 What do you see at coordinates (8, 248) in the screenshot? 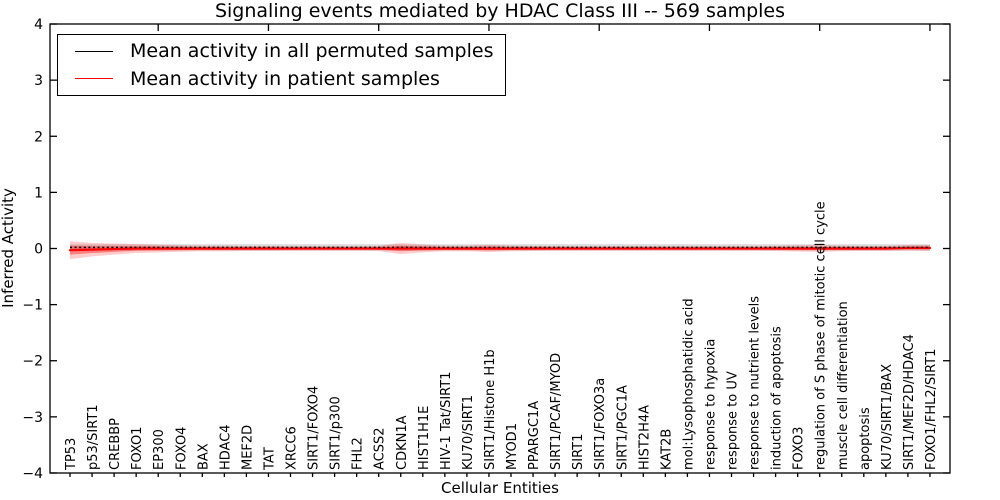
I see `y-axis-label: Inferred Activity` at bounding box center [8, 248].